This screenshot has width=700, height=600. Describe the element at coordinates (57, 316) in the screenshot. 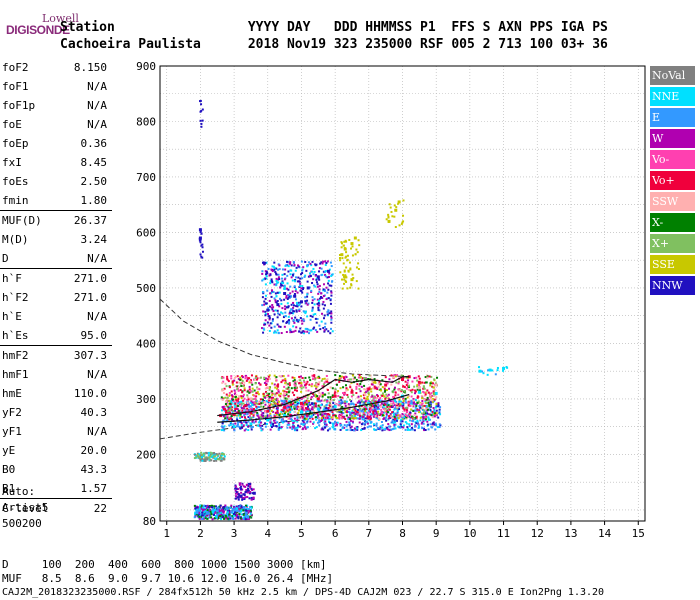

I see `param-row: h`E N/A` at that location.